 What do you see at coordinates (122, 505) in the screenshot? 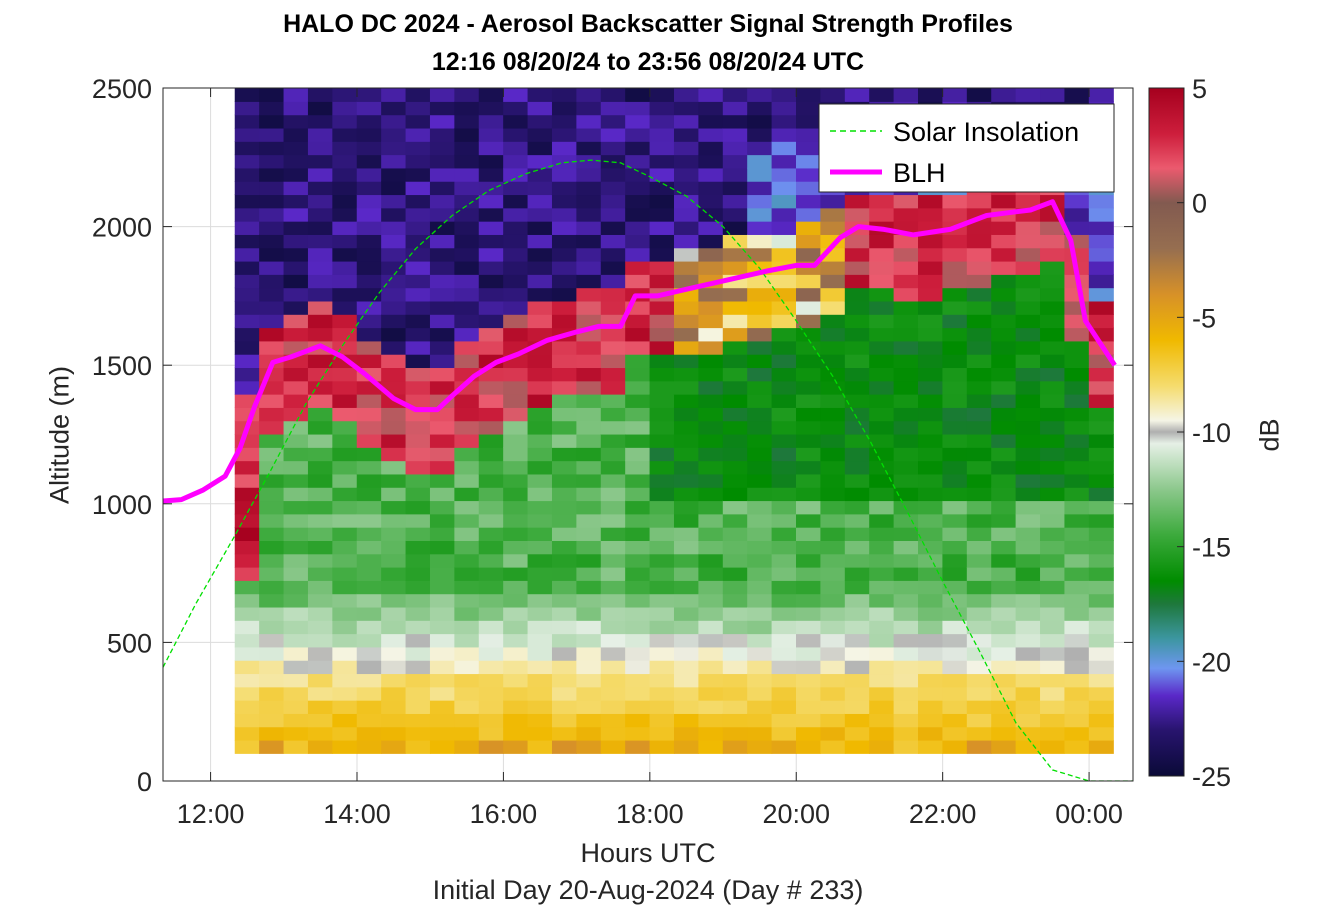
I see `y-tick-label: 1000` at bounding box center [122, 505].